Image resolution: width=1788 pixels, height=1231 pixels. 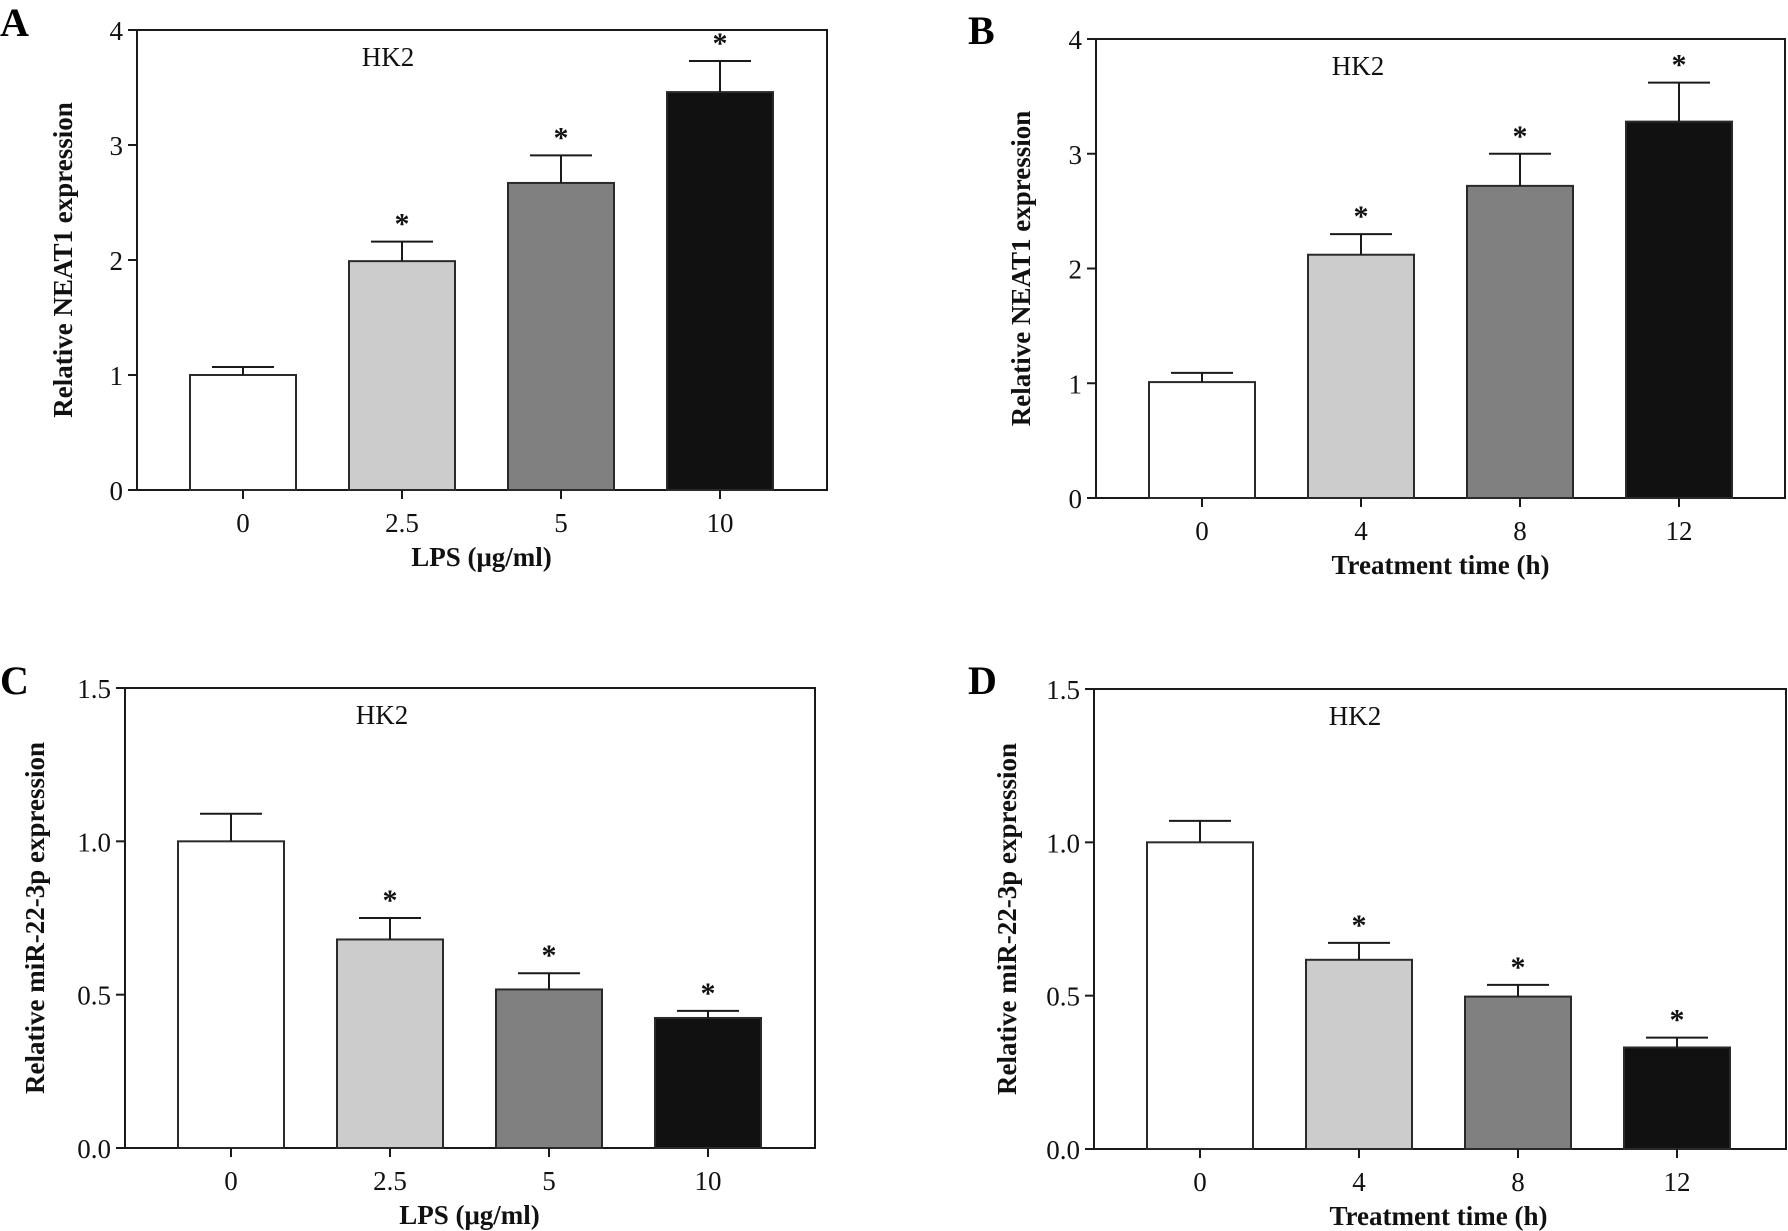 I want to click on panel-letter: A, so click(x=14, y=22).